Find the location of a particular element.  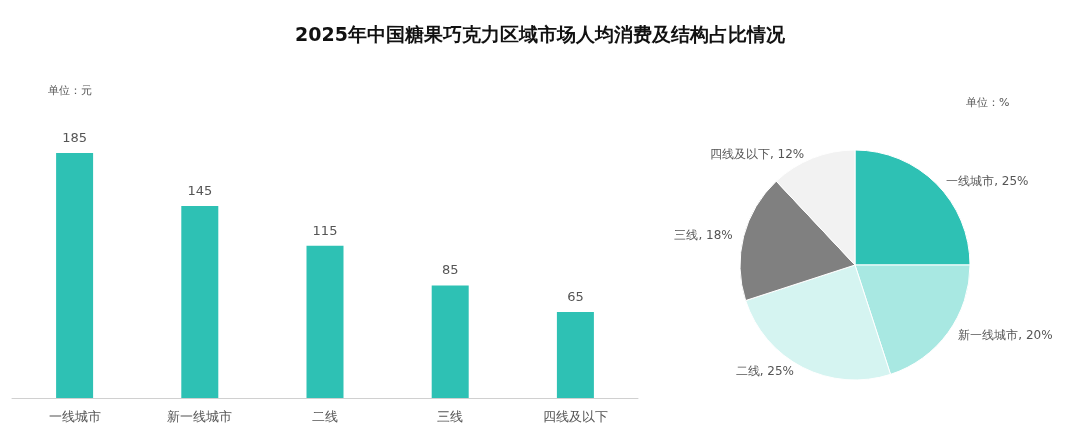

data-label: 115 is located at coordinates (325, 230).